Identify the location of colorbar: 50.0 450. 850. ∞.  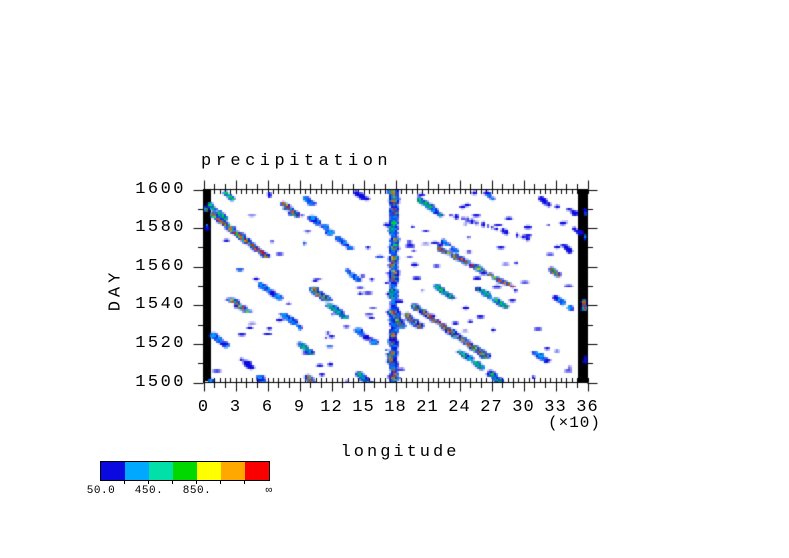
(179, 479).